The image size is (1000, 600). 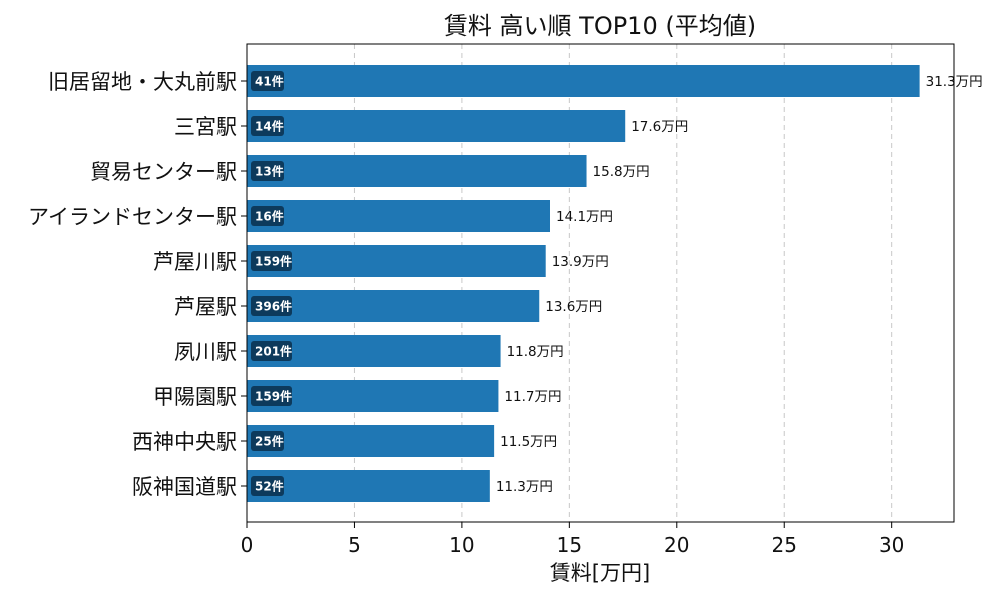 What do you see at coordinates (676, 545) in the screenshot?
I see `x-tick-label: 20` at bounding box center [676, 545].